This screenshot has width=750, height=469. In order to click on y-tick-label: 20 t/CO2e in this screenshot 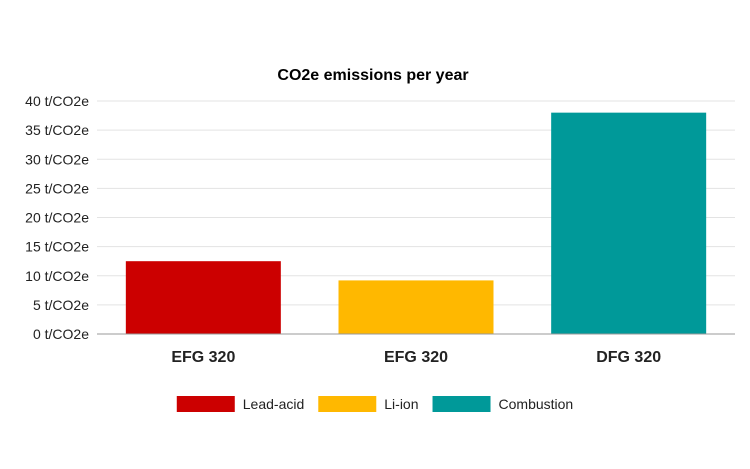, I will do `click(57, 218)`.